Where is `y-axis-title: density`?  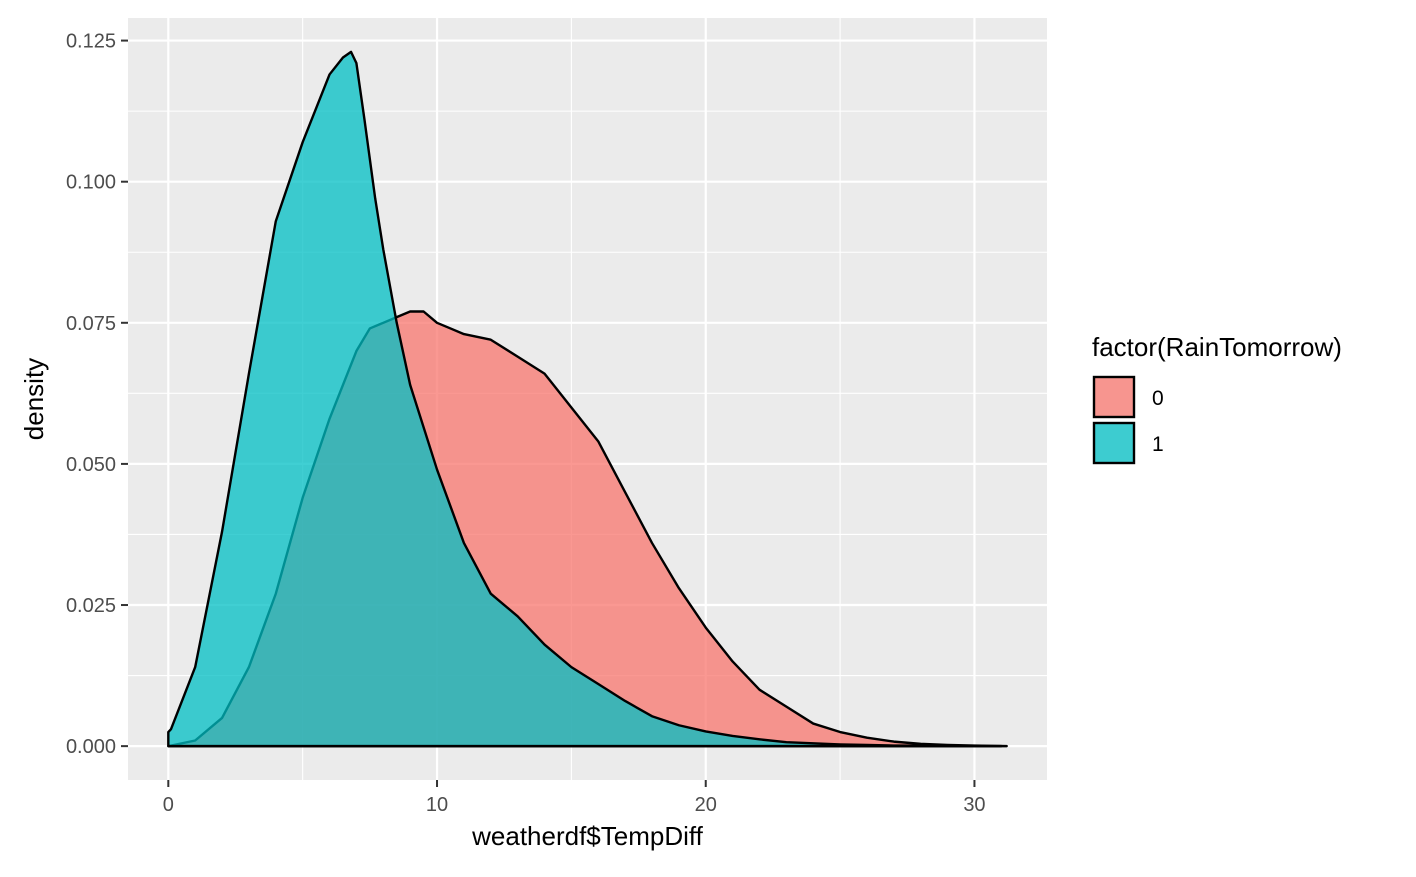
y-axis-title: density is located at coordinates (34, 399).